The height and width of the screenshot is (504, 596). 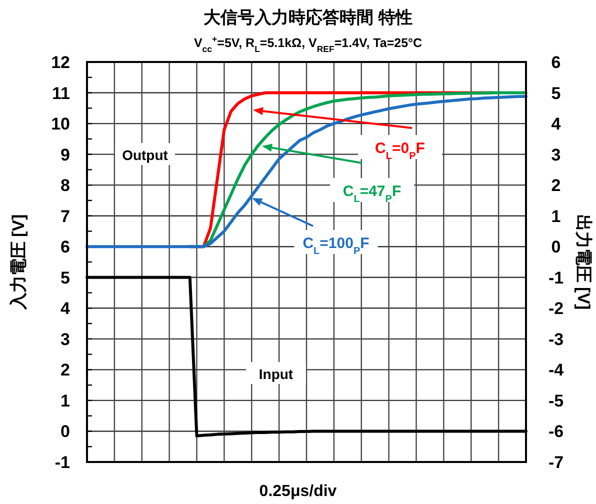 What do you see at coordinates (65, 278) in the screenshot?
I see `y-tick-label: 5` at bounding box center [65, 278].